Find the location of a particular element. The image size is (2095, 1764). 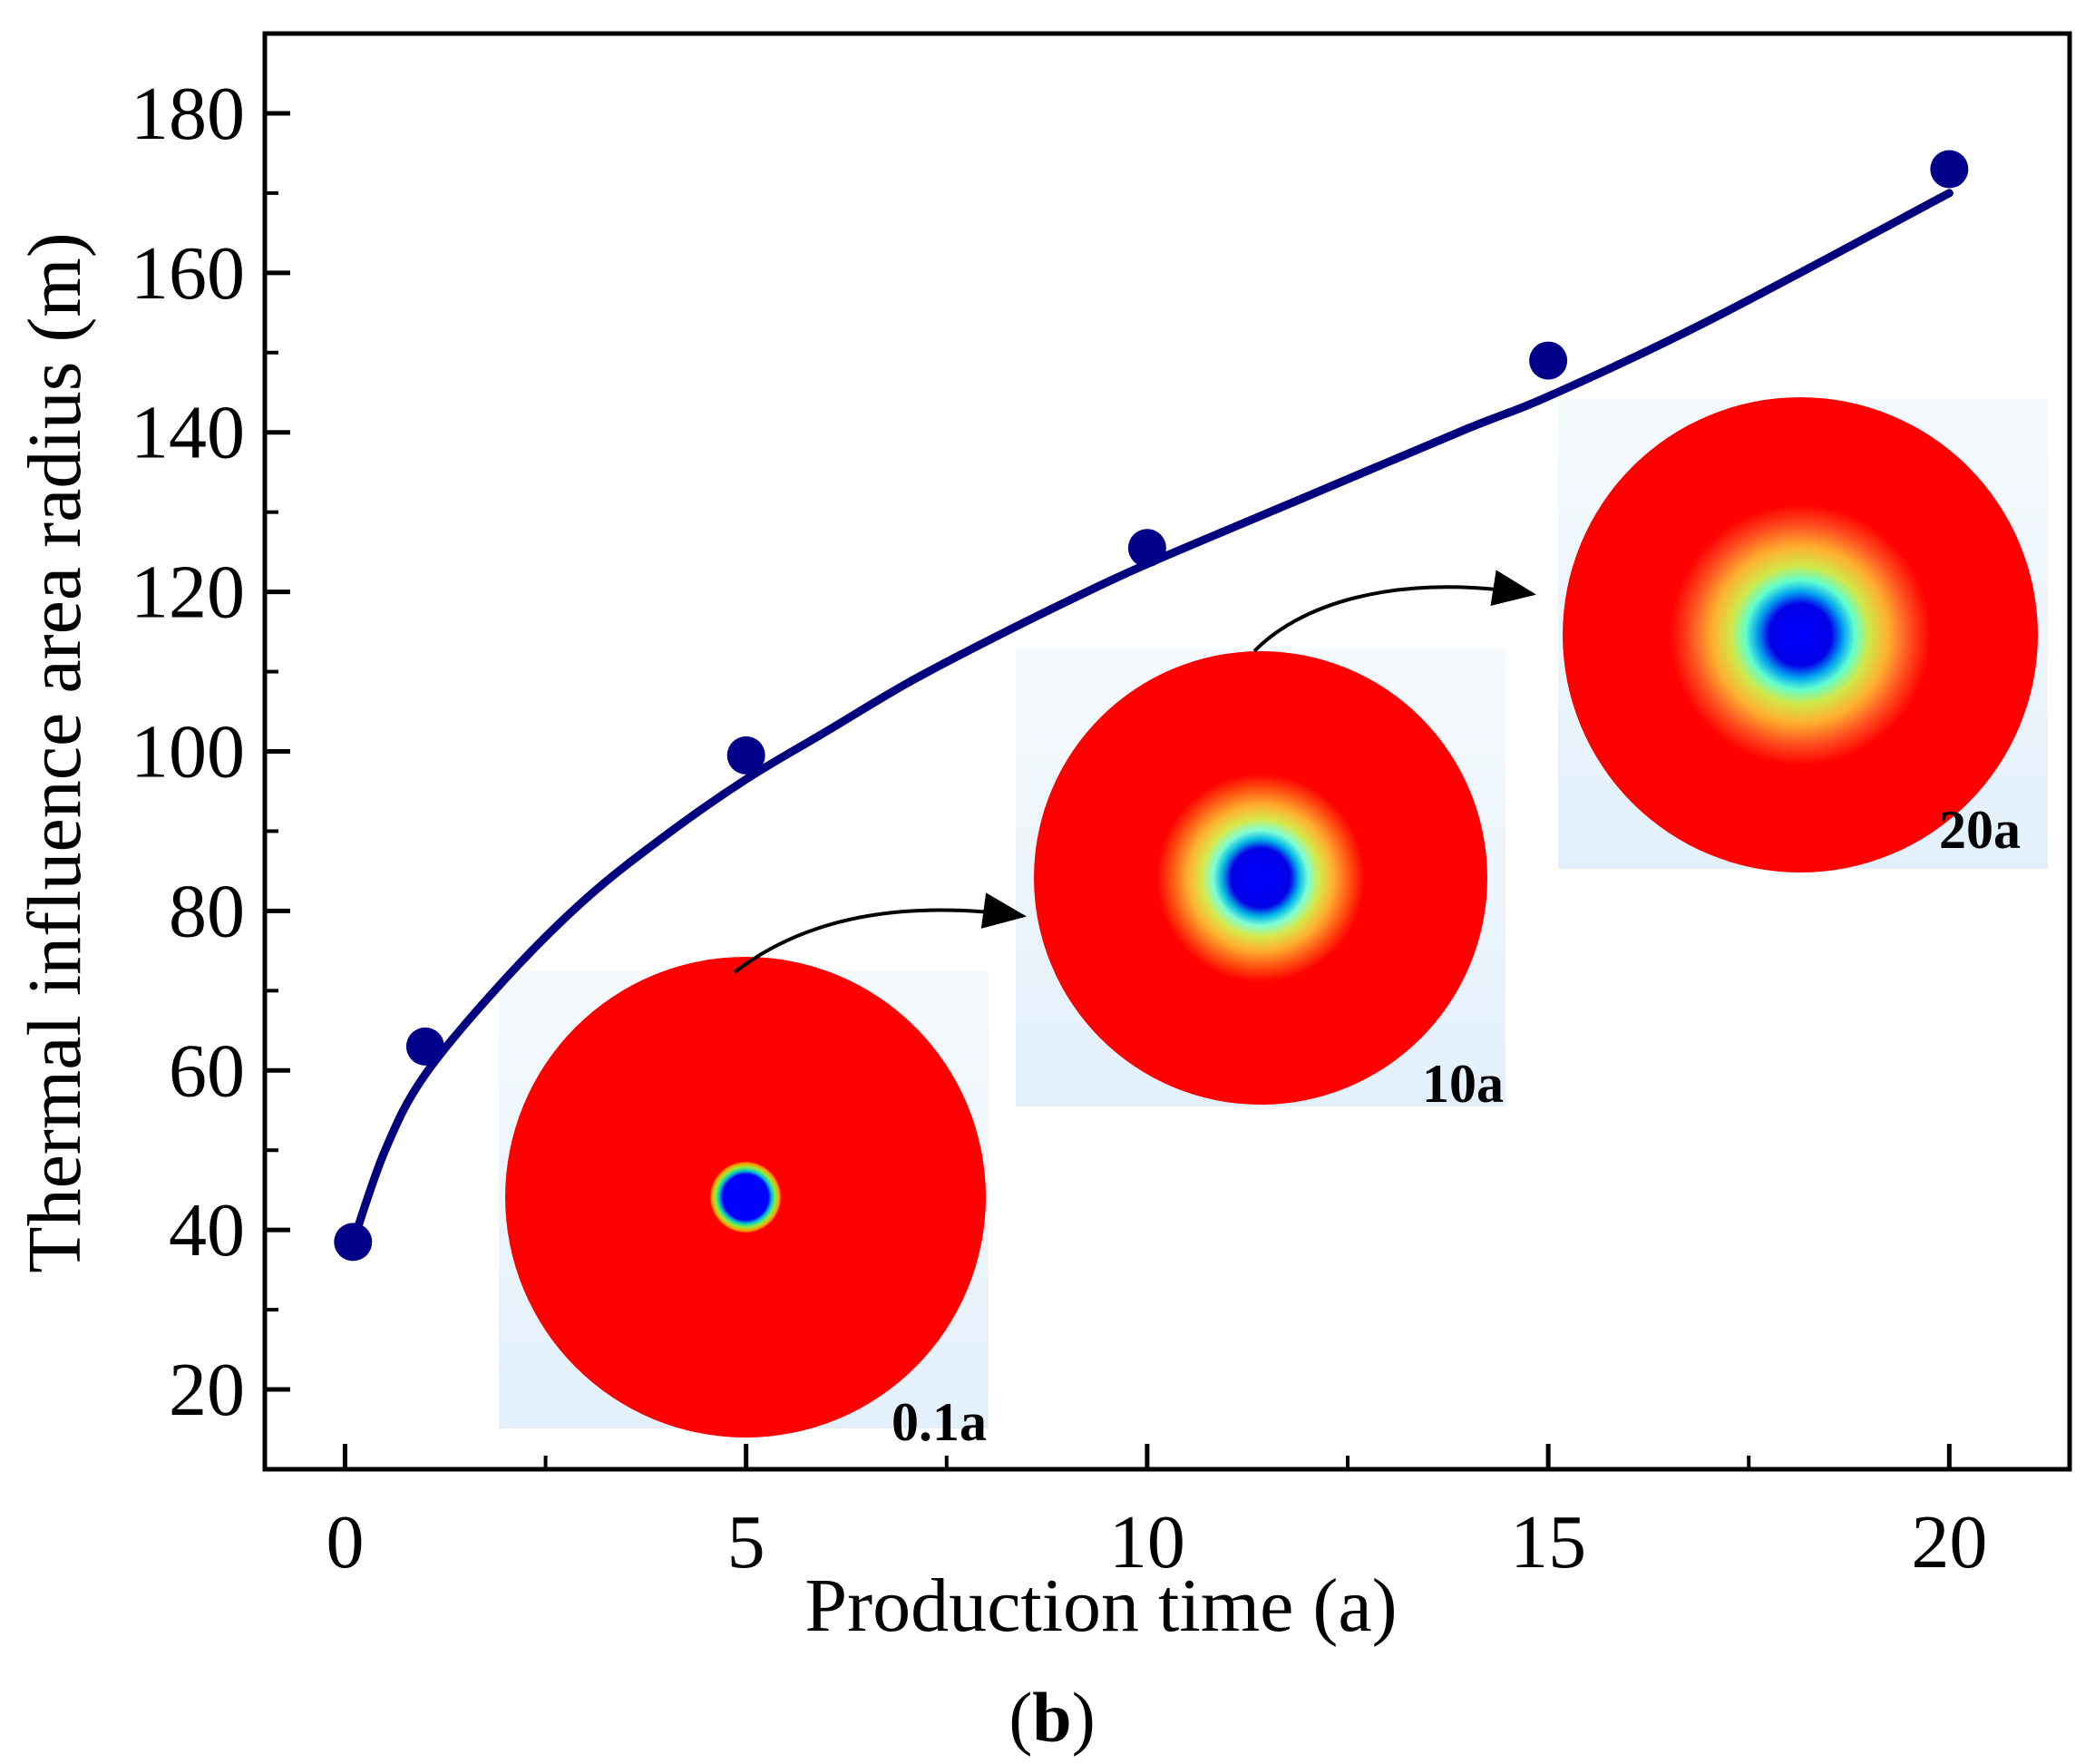

inset-0-1a: 0.1a is located at coordinates (744, 1204).